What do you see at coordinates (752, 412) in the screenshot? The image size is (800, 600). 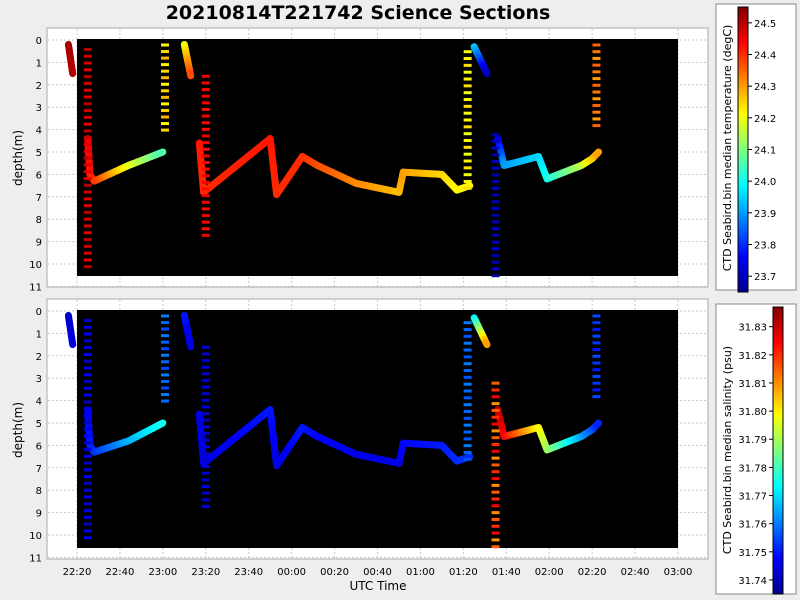 I see `colorbar-tick-label: 31.80` at bounding box center [752, 412].